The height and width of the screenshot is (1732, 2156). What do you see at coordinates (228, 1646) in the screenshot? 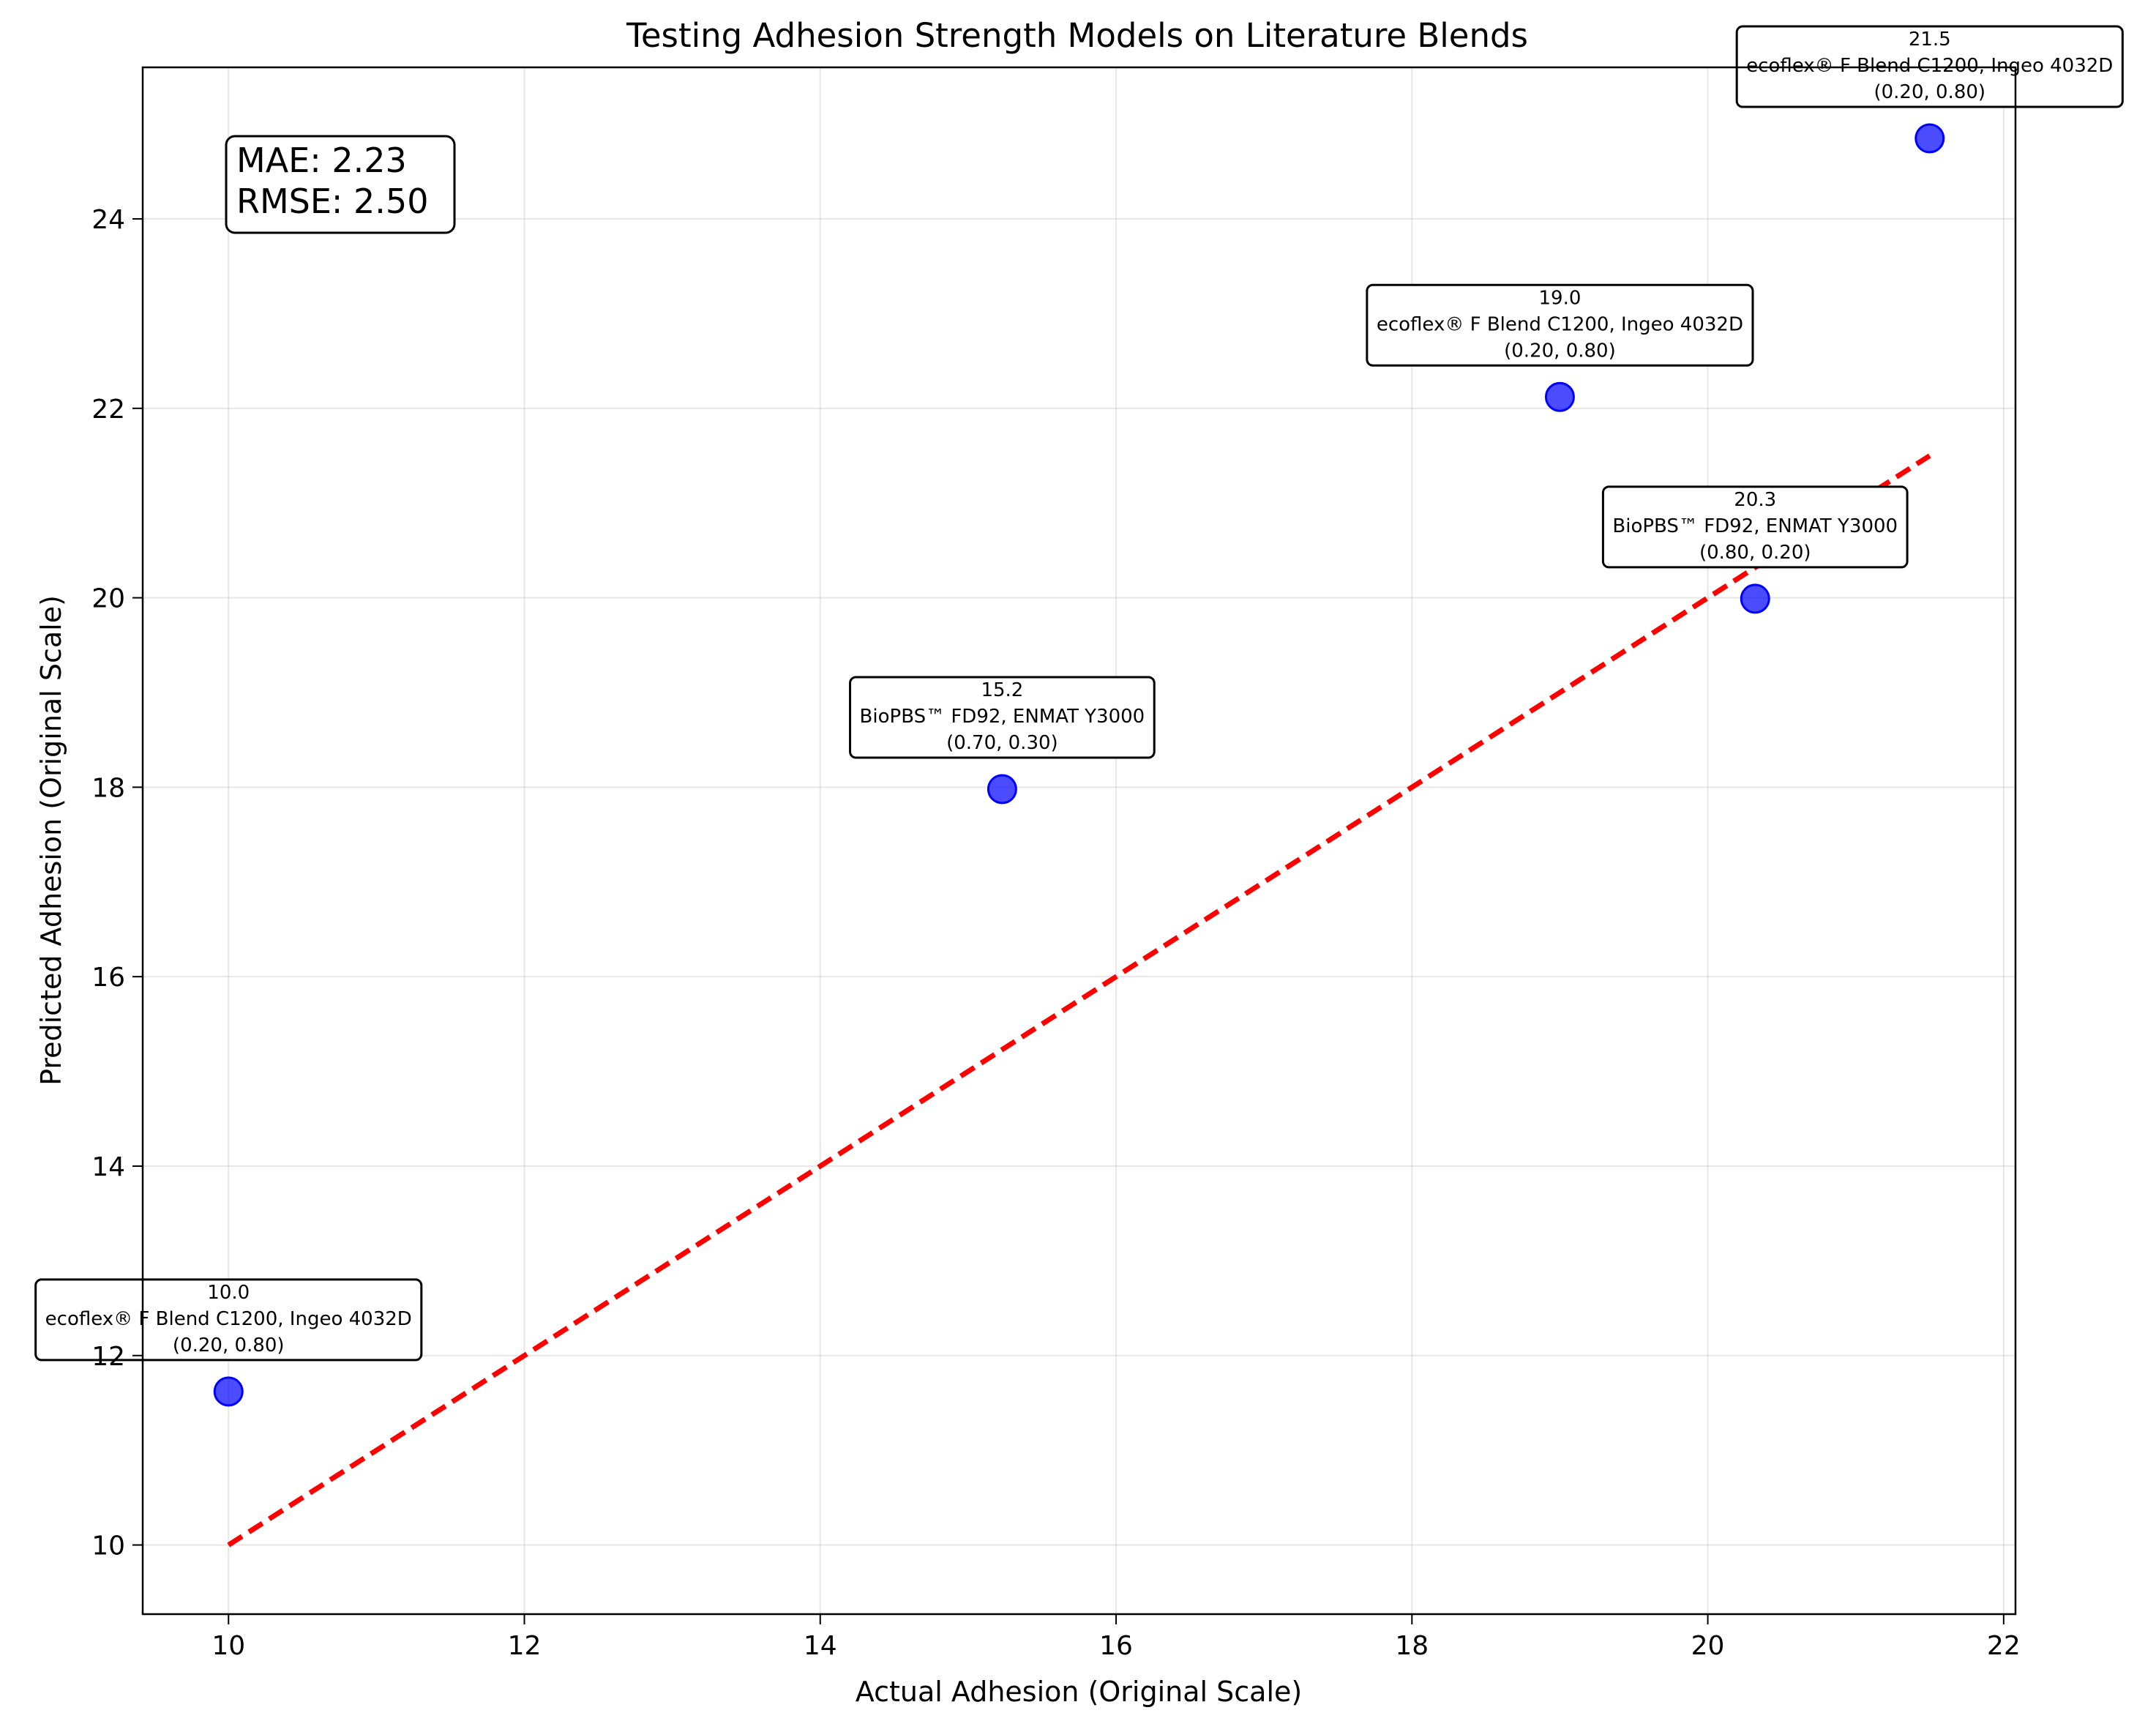
I see `x-tick-label: 10` at bounding box center [228, 1646].